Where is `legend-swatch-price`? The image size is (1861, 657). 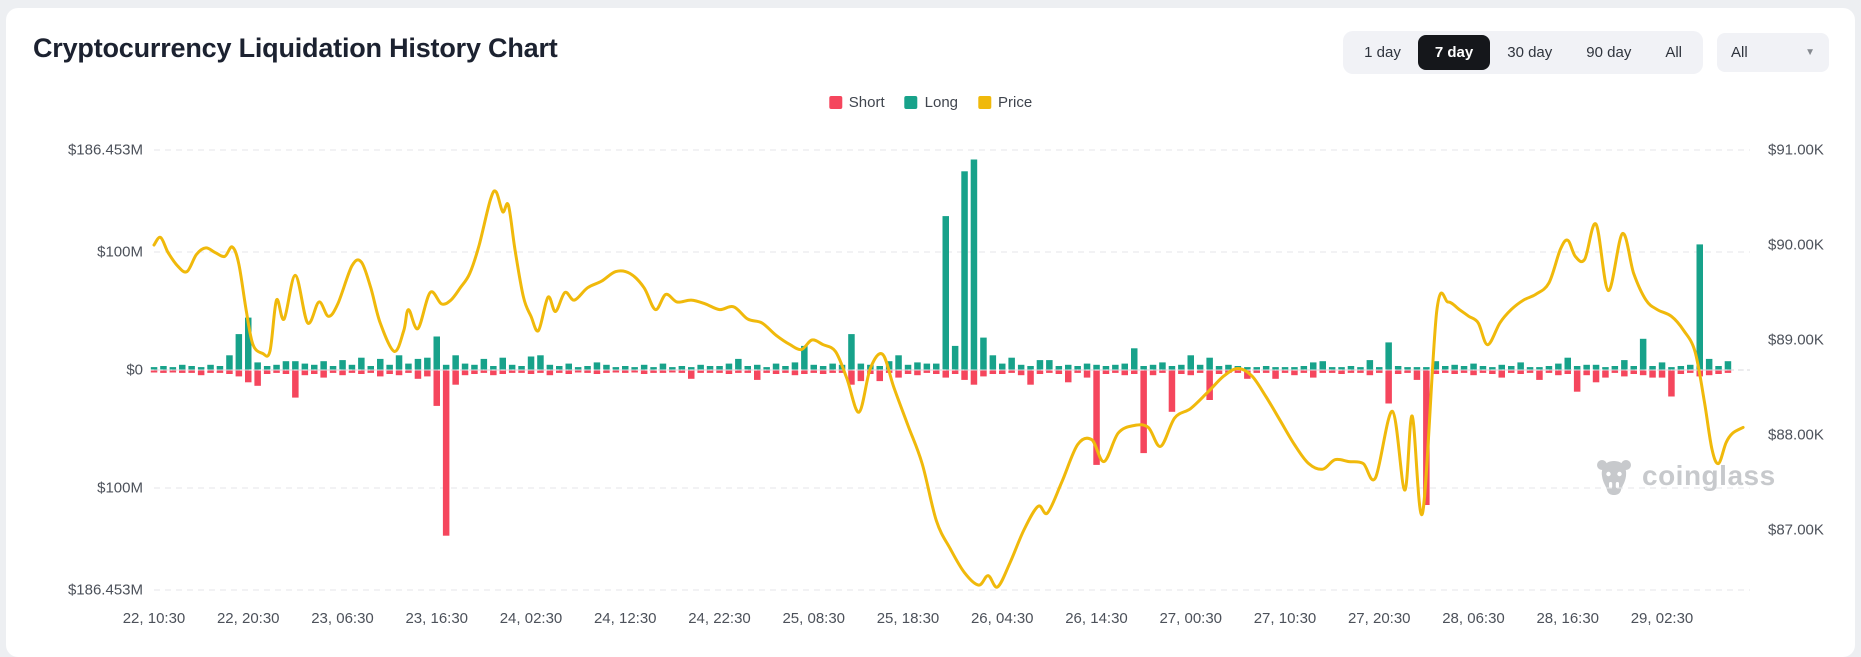 legend-swatch-price is located at coordinates (985, 102).